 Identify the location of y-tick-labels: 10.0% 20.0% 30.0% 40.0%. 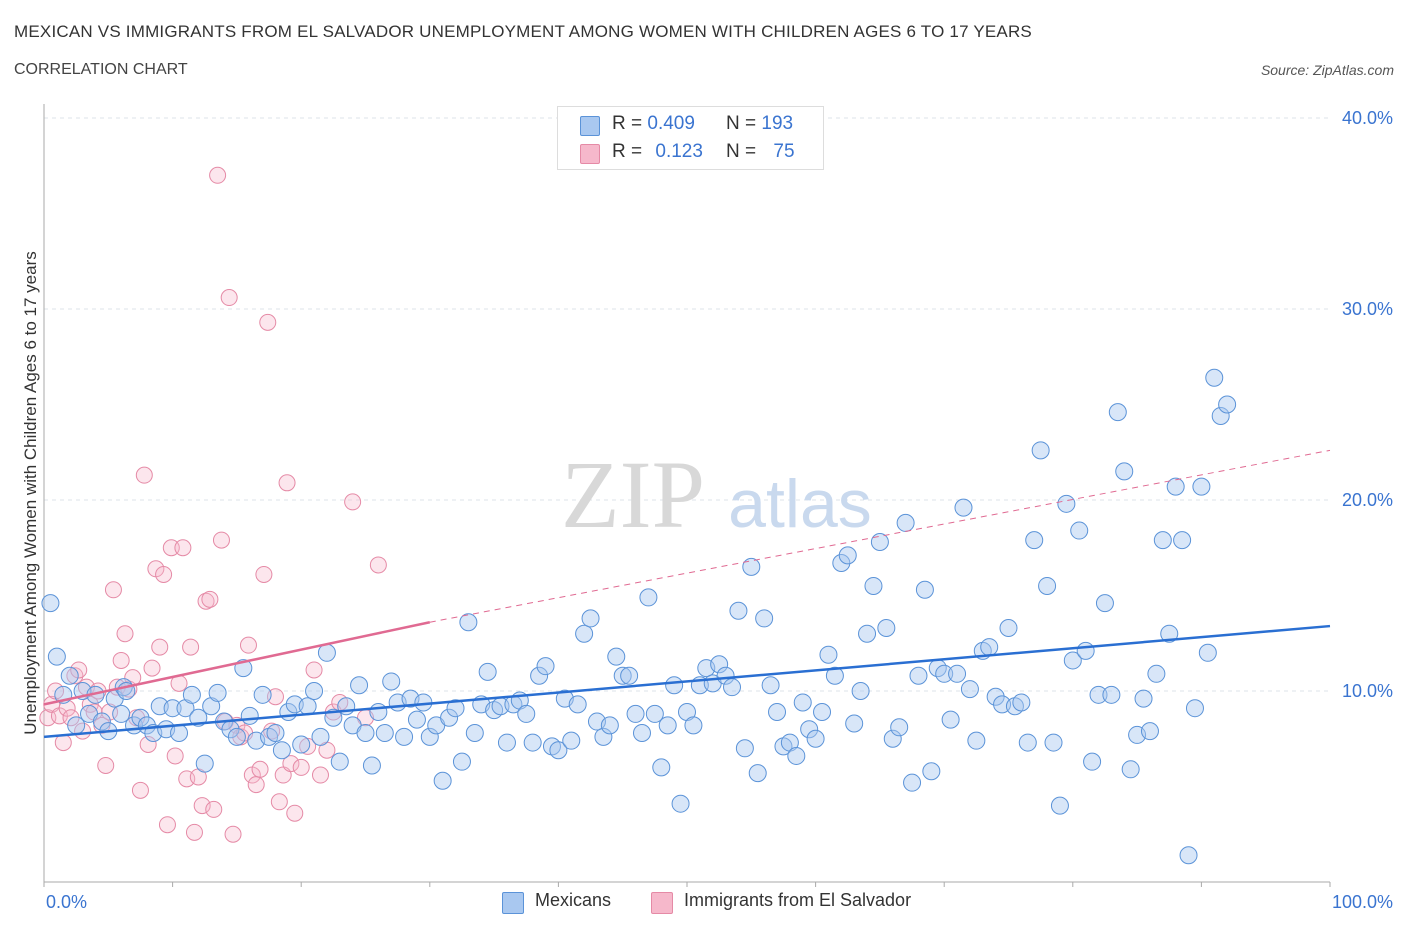
(1367, 404).